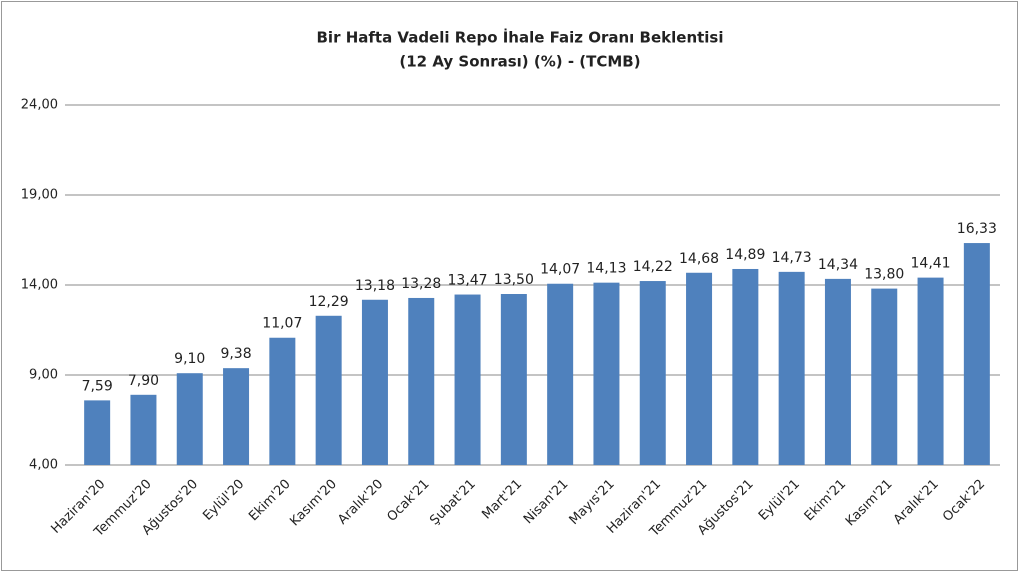 The width and height of the screenshot is (1021, 574). Describe the element at coordinates (653, 267) in the screenshot. I see `value-label: 14,22` at that location.